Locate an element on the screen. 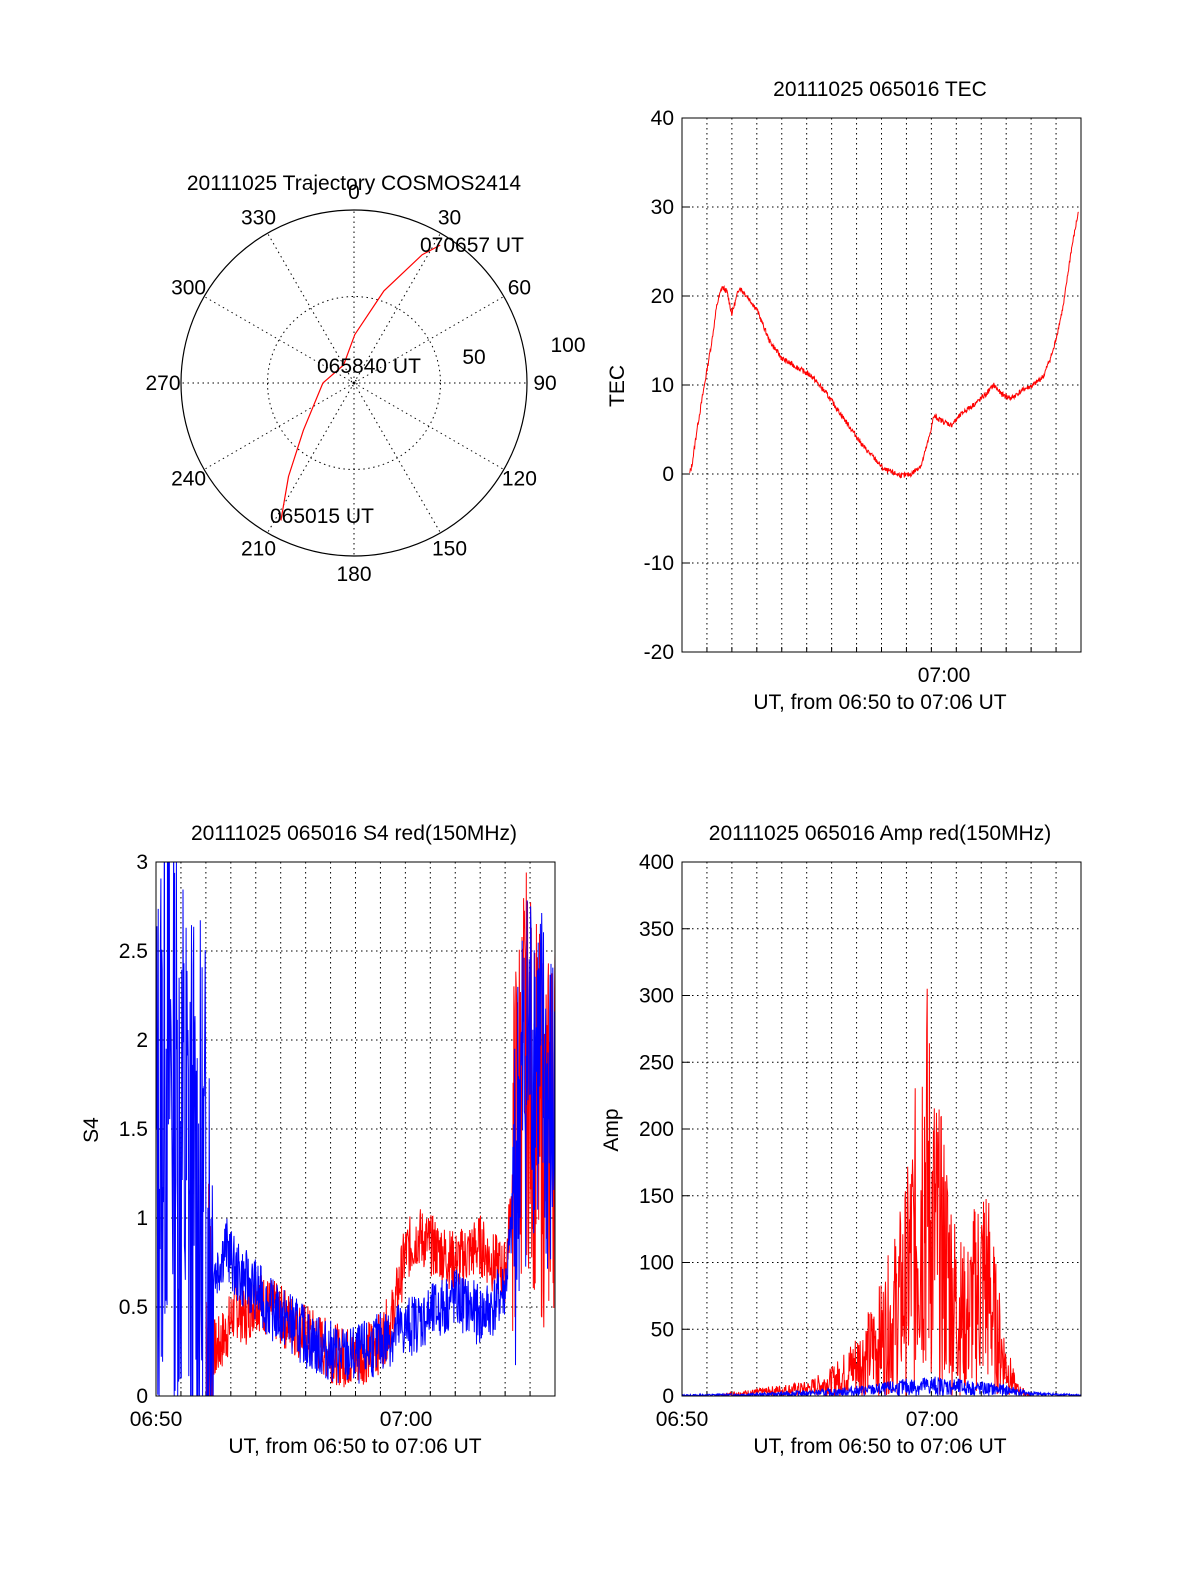 The height and width of the screenshot is (1575, 1200). amp-xtick-0700: 07:00 is located at coordinates (932, 1419).